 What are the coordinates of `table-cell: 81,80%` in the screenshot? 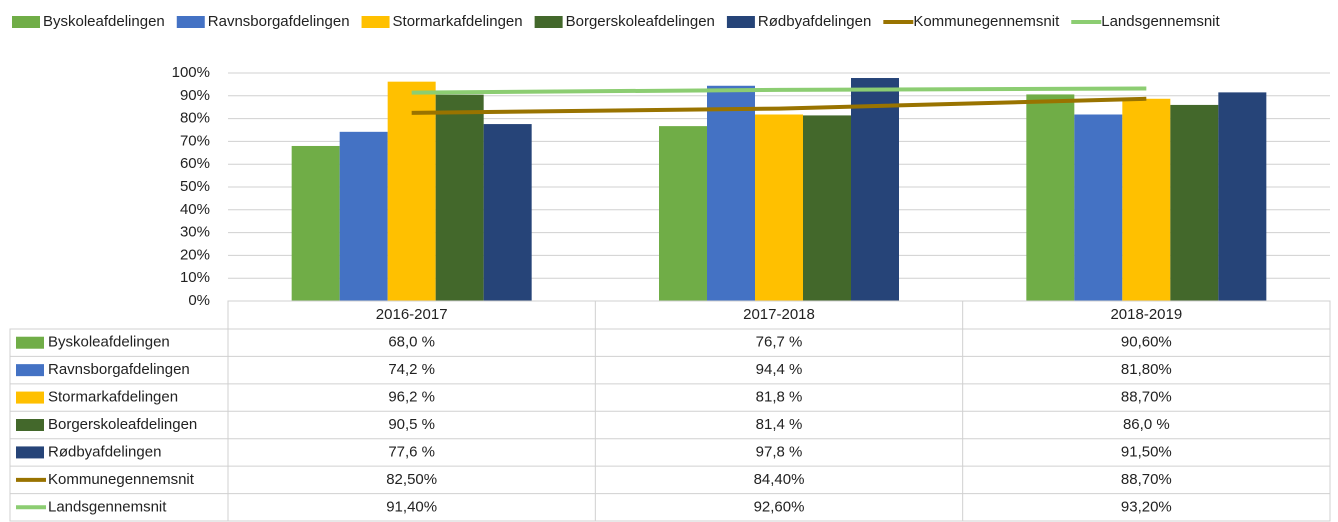 It's located at (1146, 369).